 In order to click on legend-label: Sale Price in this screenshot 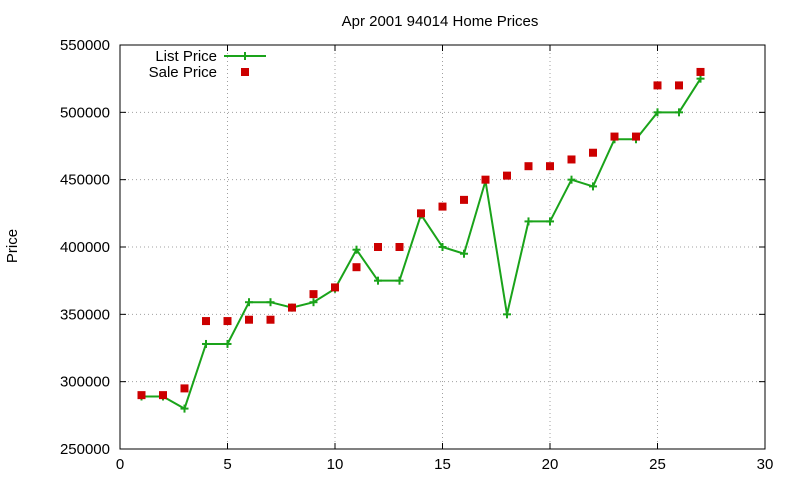, I will do `click(183, 72)`.